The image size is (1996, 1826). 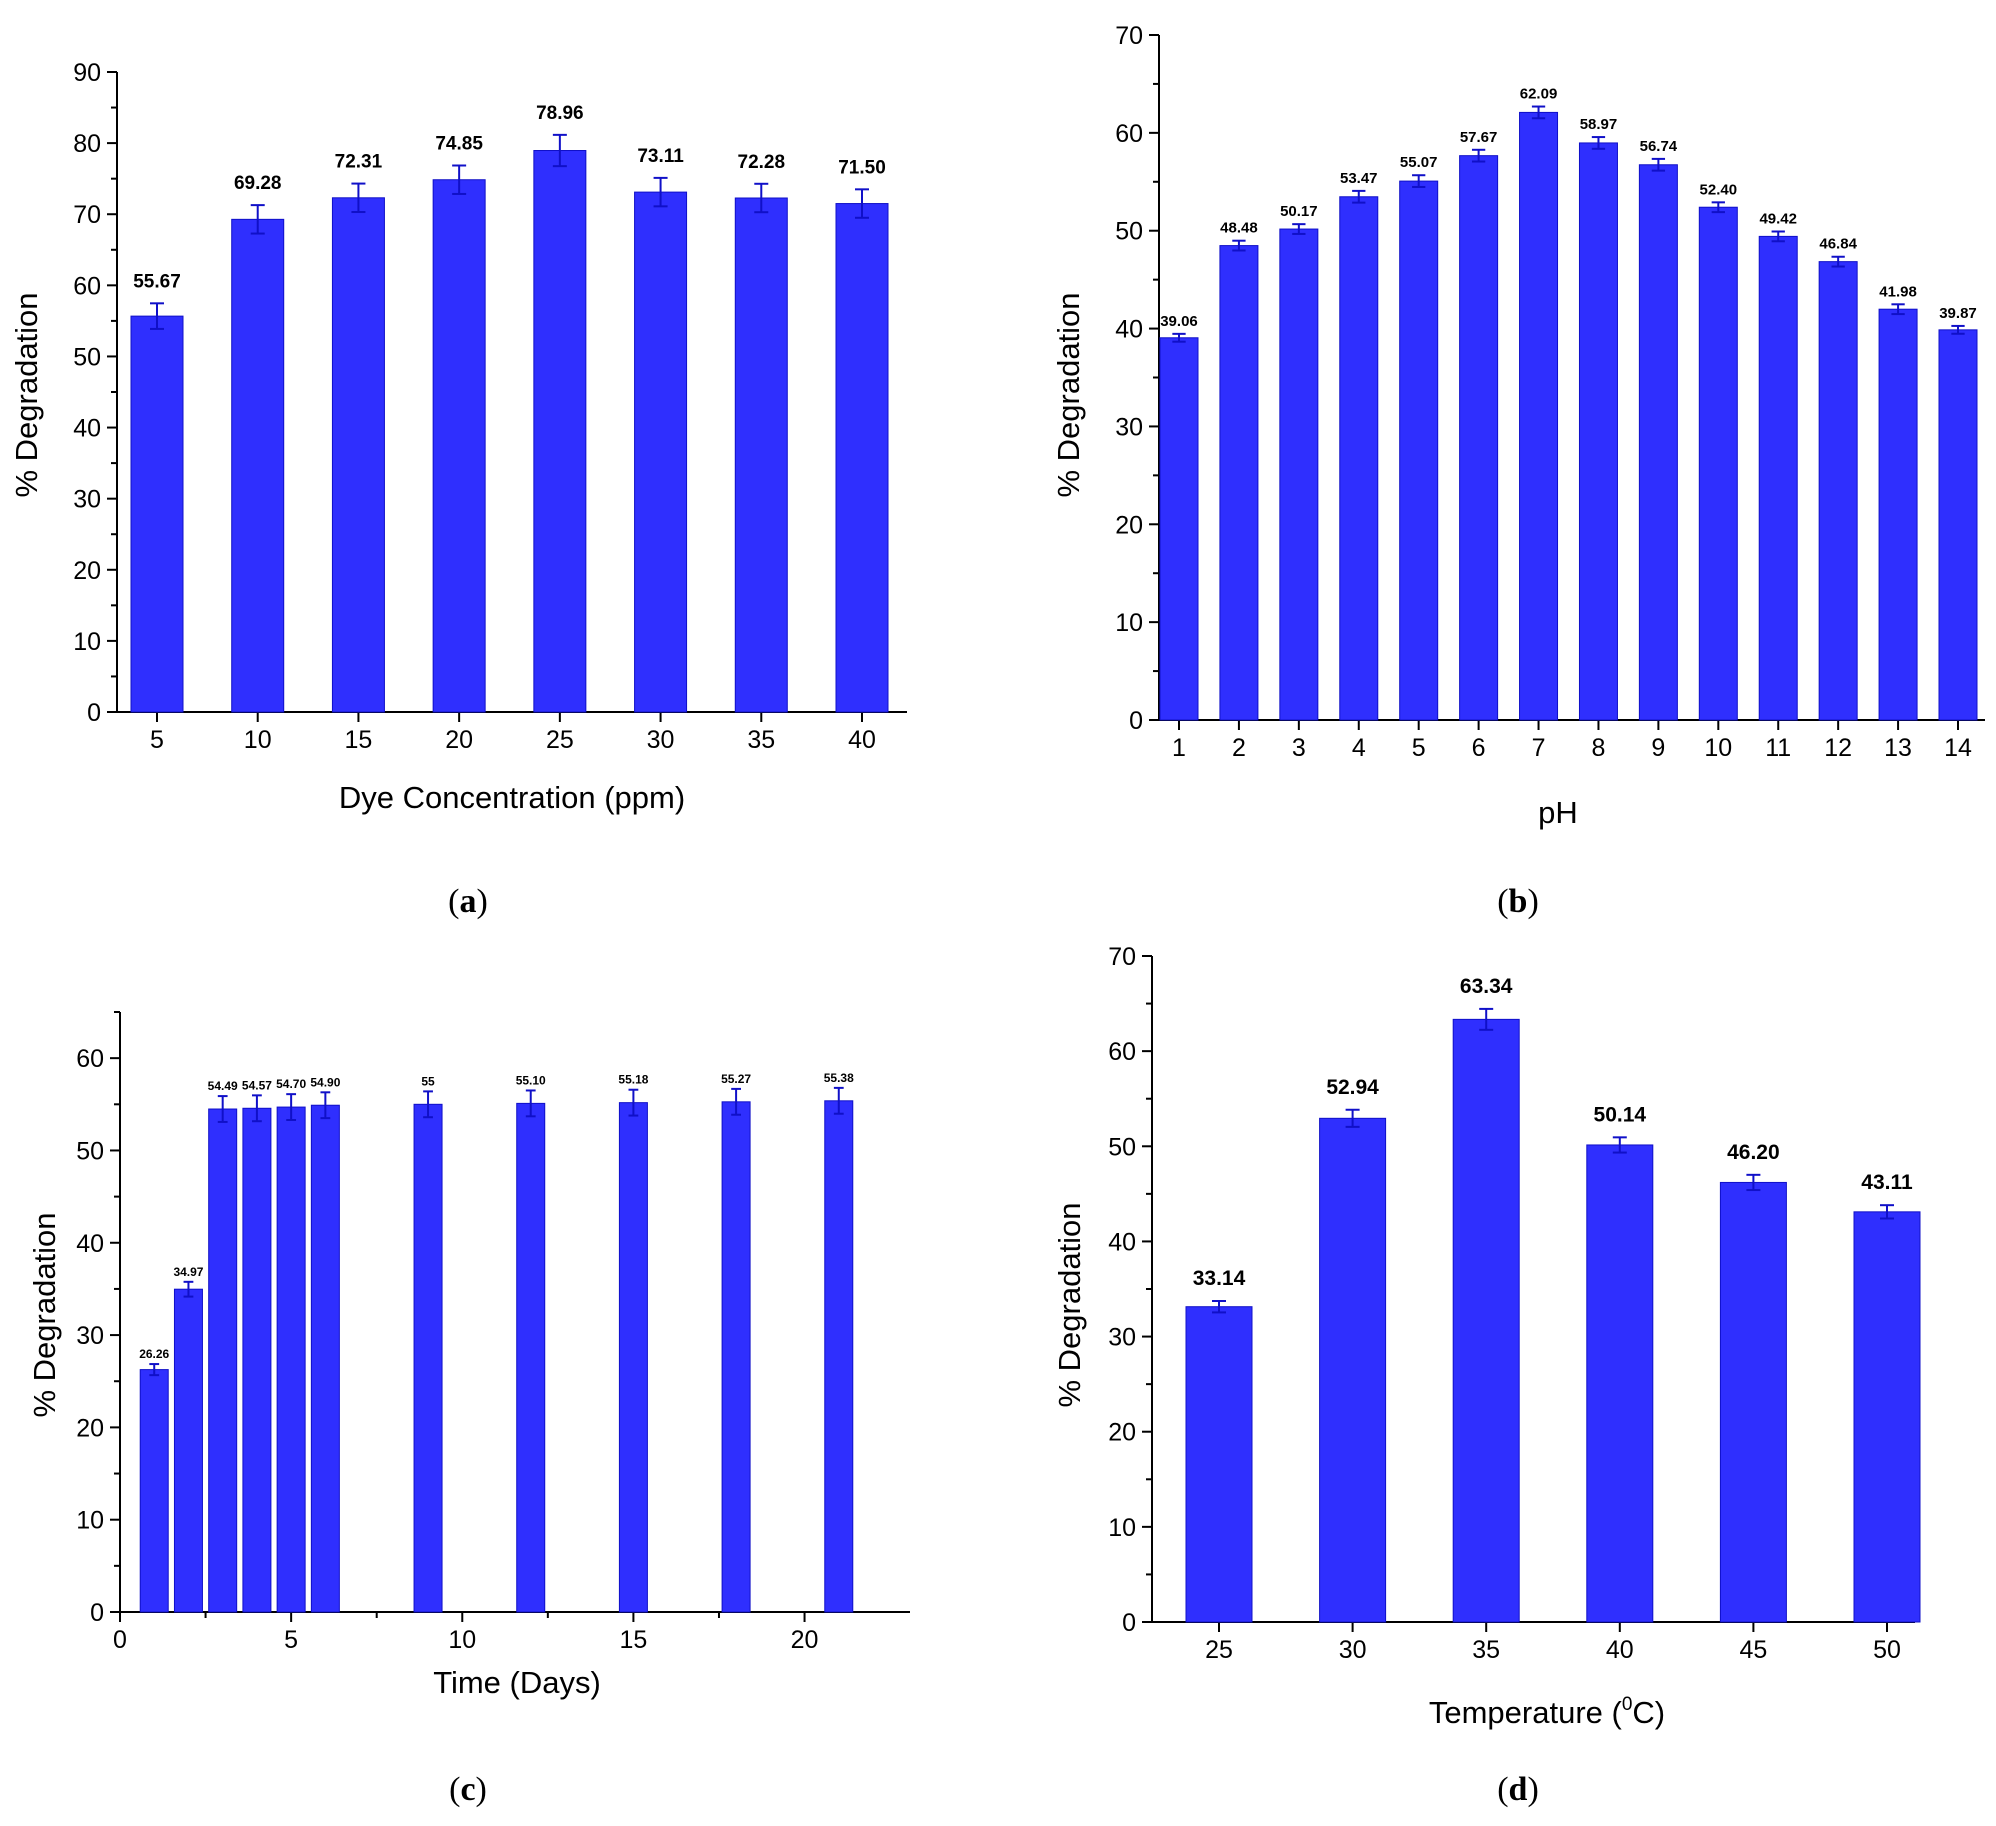 What do you see at coordinates (1353, 1650) in the screenshot?
I see `chart-d-x-tick-label: 30` at bounding box center [1353, 1650].